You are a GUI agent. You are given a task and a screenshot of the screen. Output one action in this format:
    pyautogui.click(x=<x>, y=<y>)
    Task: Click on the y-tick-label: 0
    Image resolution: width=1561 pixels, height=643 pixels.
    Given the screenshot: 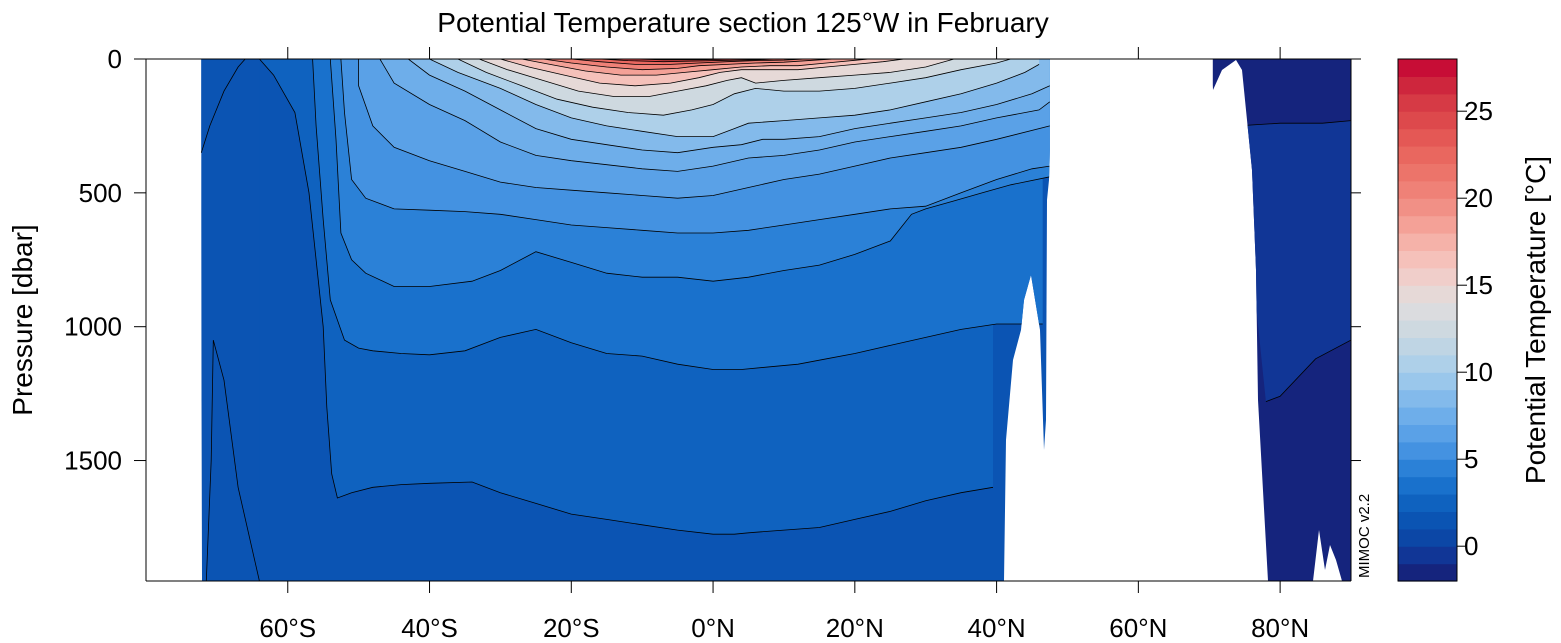 What is the action you would take?
    pyautogui.click(x=115, y=59)
    